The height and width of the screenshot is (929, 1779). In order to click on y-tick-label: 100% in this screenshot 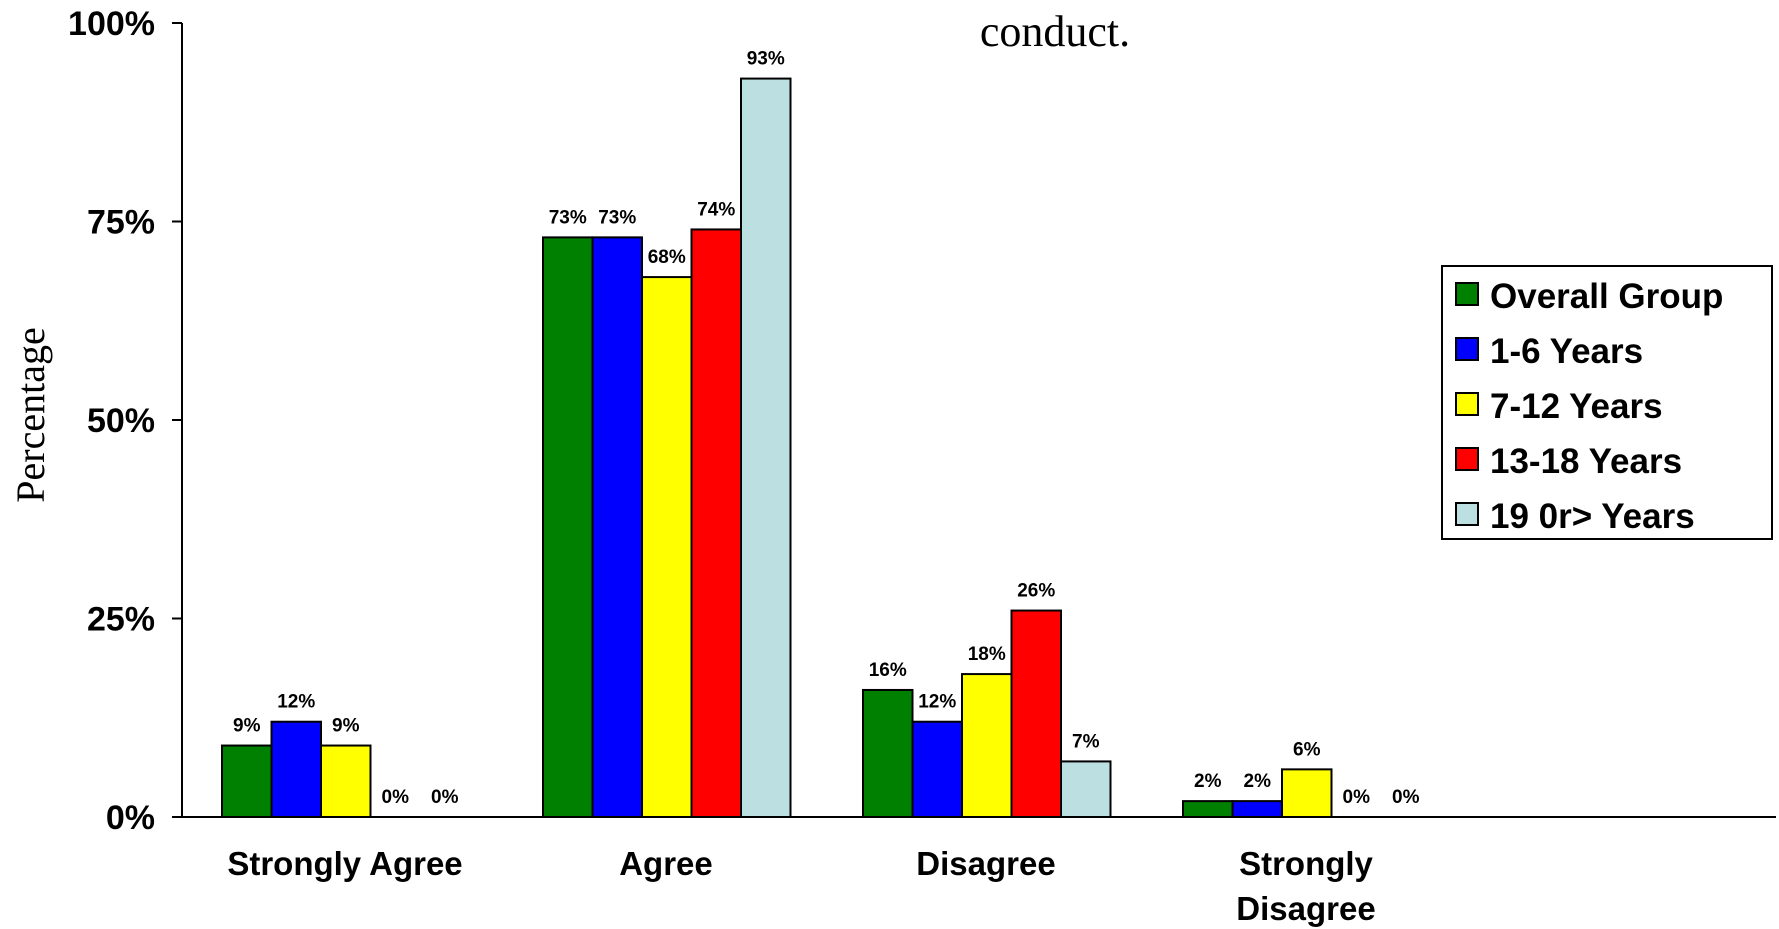, I will do `click(111, 24)`.